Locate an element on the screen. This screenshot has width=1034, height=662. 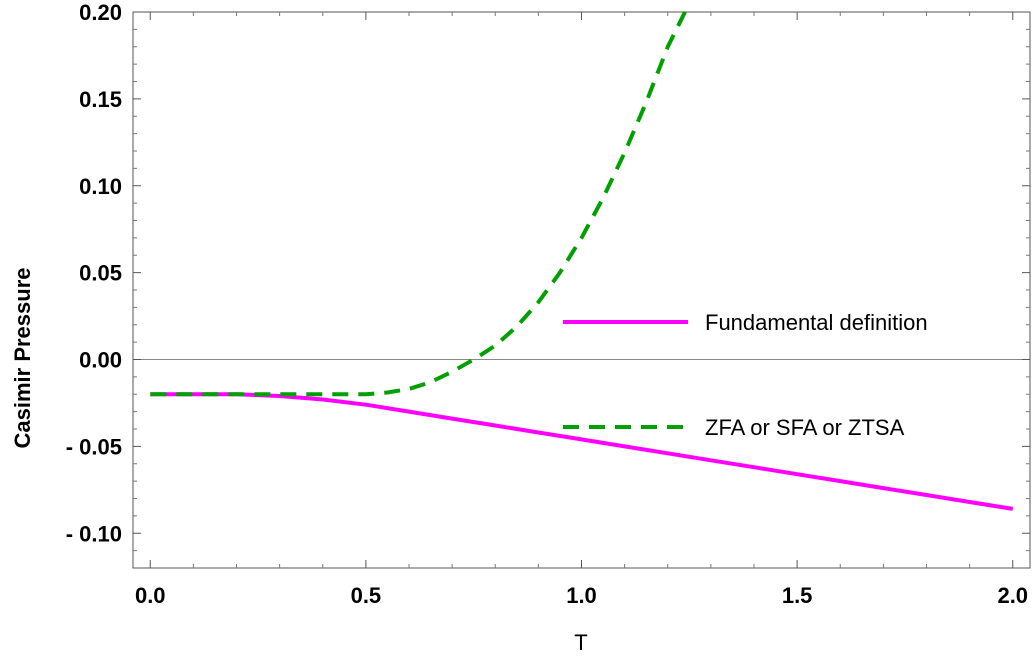
x-tick-label: 0.5 is located at coordinates (366, 595).